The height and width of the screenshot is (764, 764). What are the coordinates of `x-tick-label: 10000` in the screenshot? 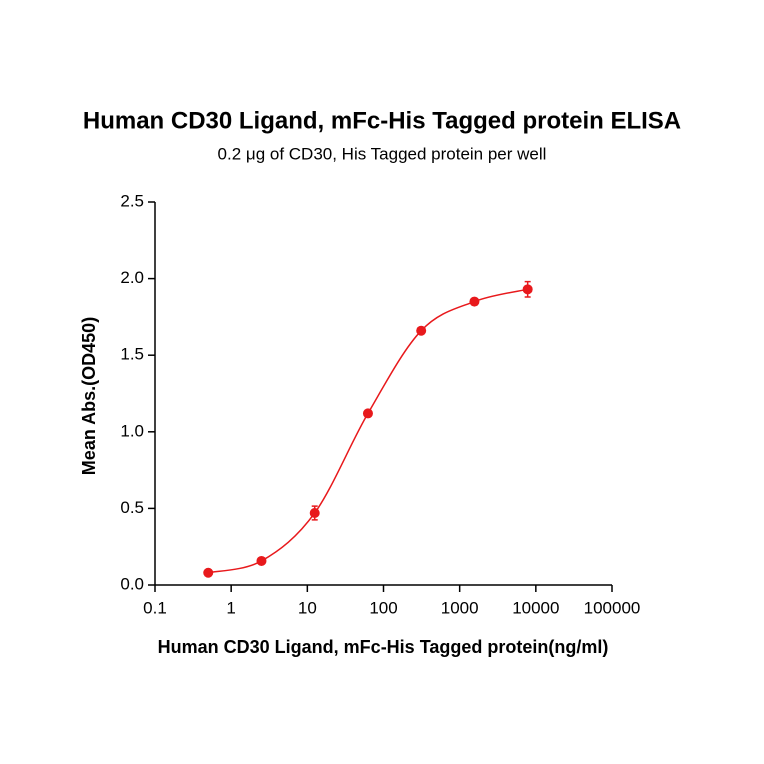 It's located at (535, 607).